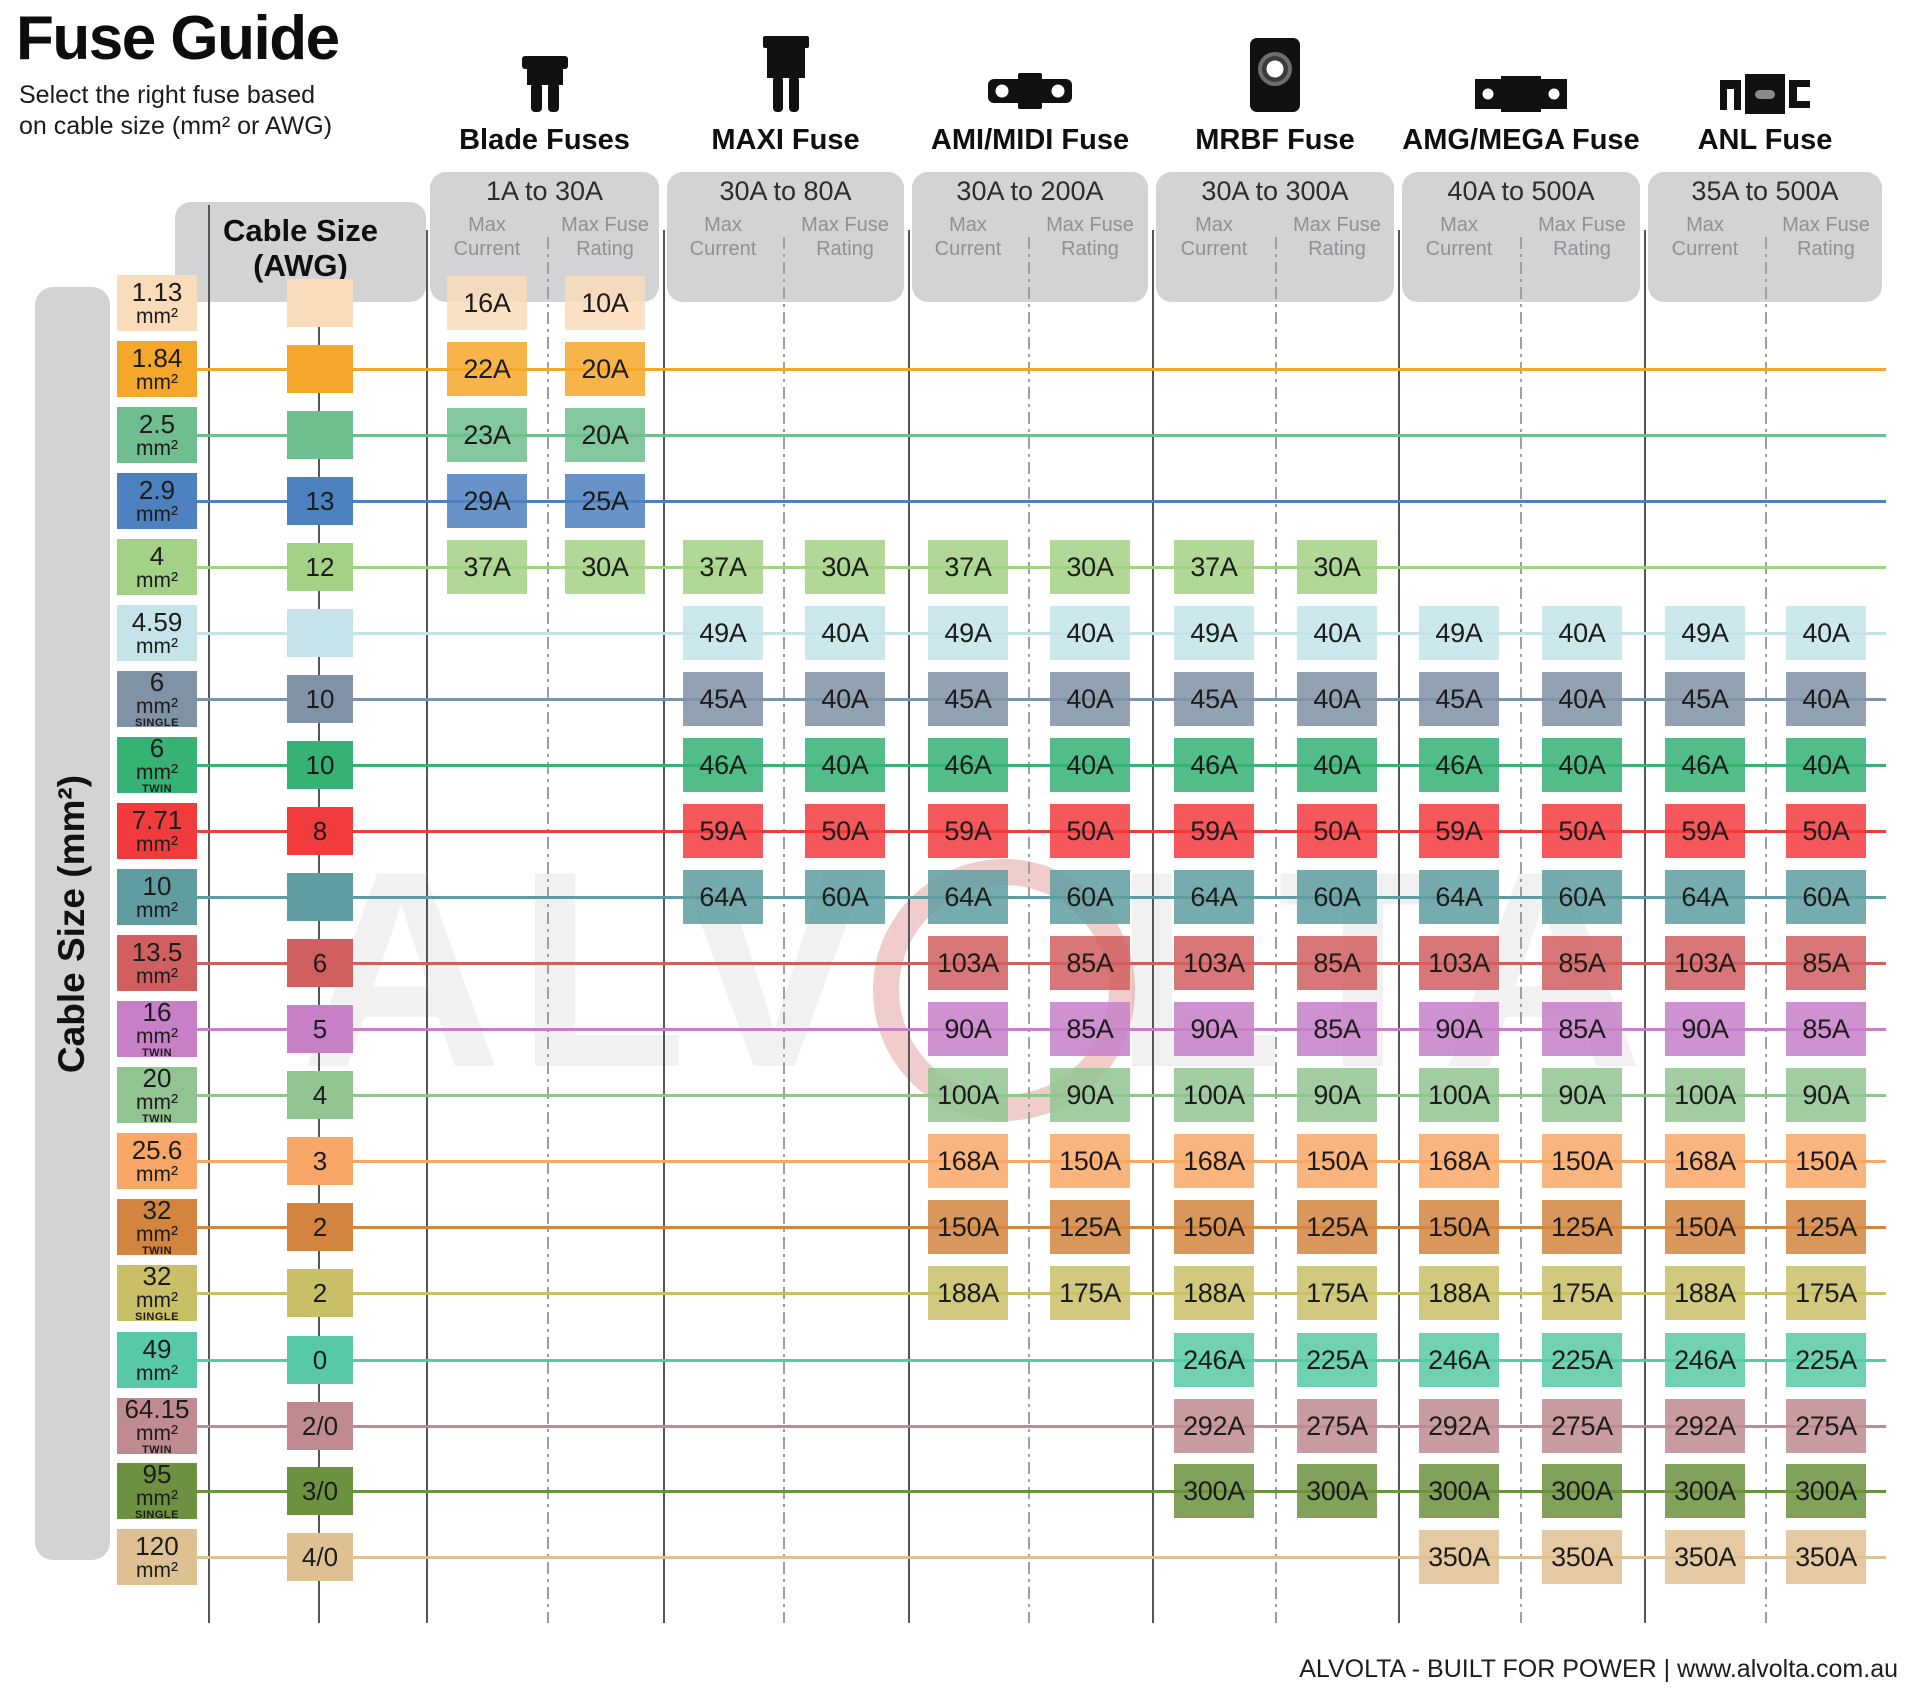 The width and height of the screenshot is (1920, 1706). What do you see at coordinates (300, 265) in the screenshot?
I see `awg-header-line2: (AWG)` at bounding box center [300, 265].